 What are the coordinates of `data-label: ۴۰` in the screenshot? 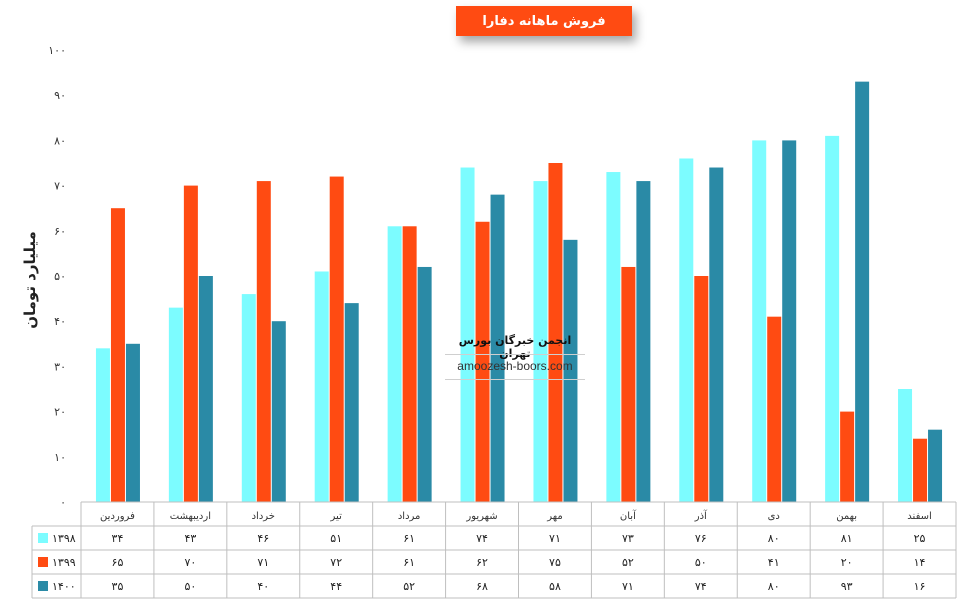 It's located at (263, 586).